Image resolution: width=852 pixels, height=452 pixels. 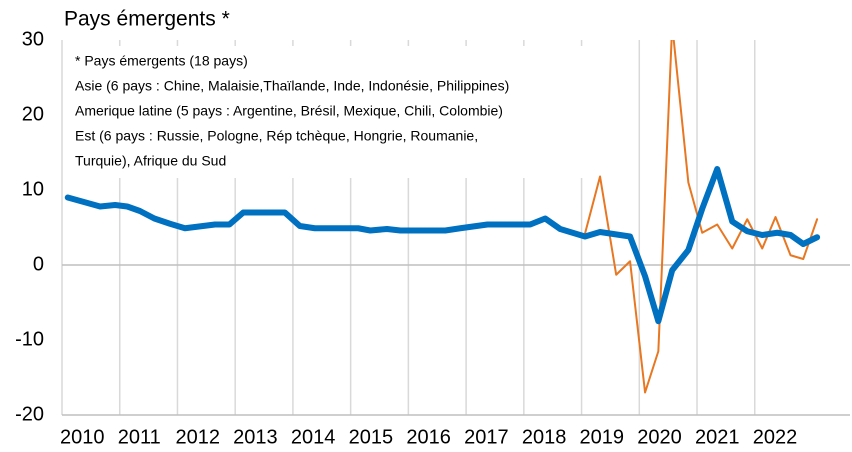 What do you see at coordinates (38, 264) in the screenshot?
I see `y-tick-label: 0` at bounding box center [38, 264].